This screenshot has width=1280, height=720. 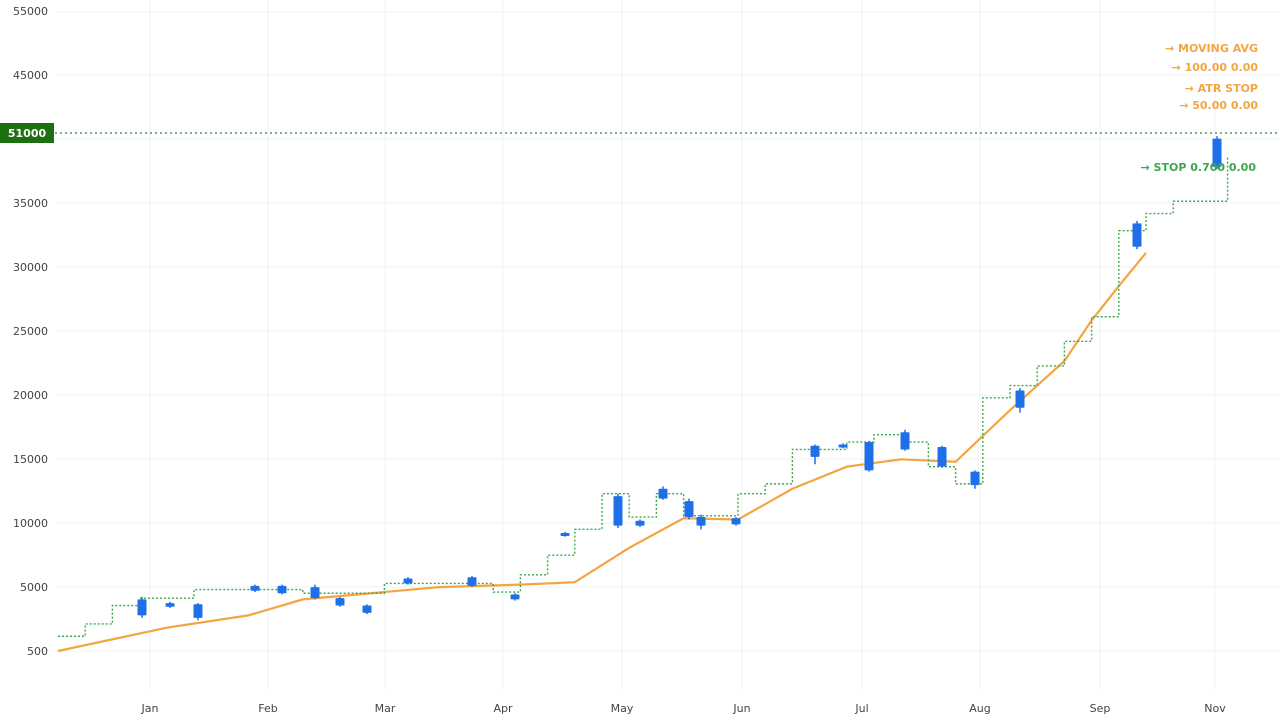 I want to click on target-label: 51000, so click(x=27, y=133).